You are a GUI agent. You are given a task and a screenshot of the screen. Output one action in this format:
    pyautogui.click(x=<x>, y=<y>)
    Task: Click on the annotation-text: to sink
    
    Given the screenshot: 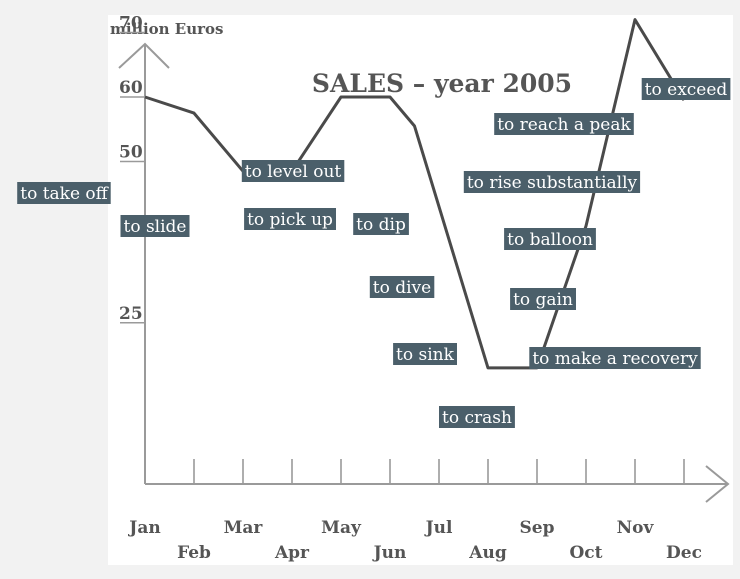 What is the action you would take?
    pyautogui.click(x=425, y=355)
    